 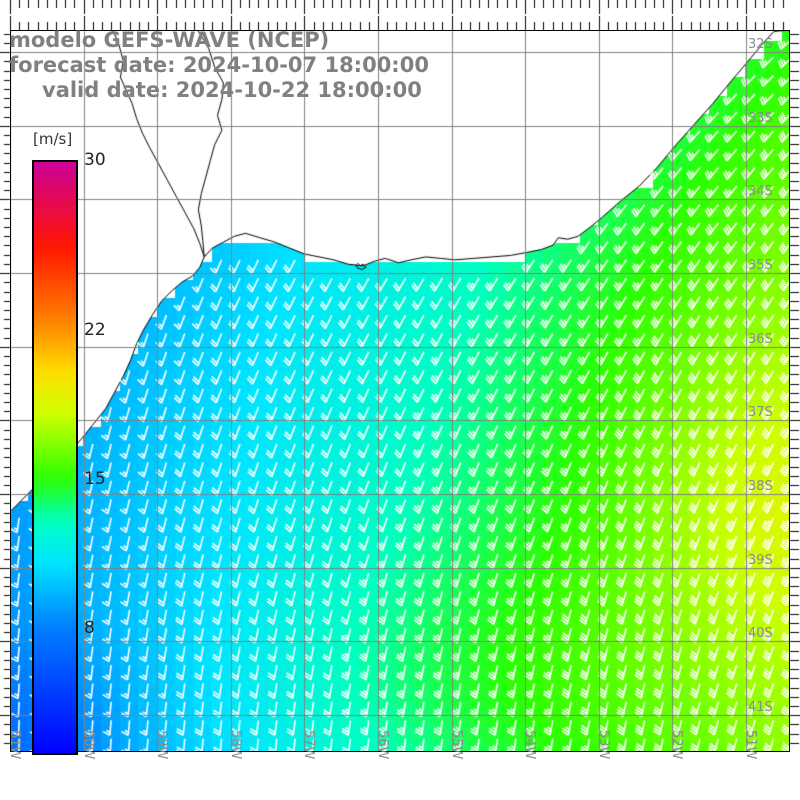 What do you see at coordinates (760, 118) in the screenshot?
I see `lat-label-33S: 33S` at bounding box center [760, 118].